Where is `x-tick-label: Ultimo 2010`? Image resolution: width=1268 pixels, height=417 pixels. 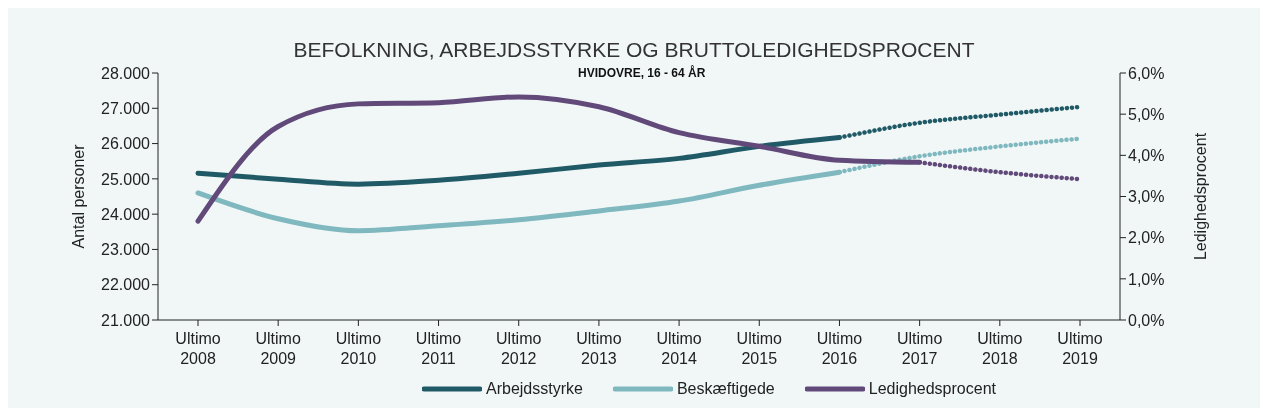
x-tick-label: Ultimo 2010 is located at coordinates (358, 348).